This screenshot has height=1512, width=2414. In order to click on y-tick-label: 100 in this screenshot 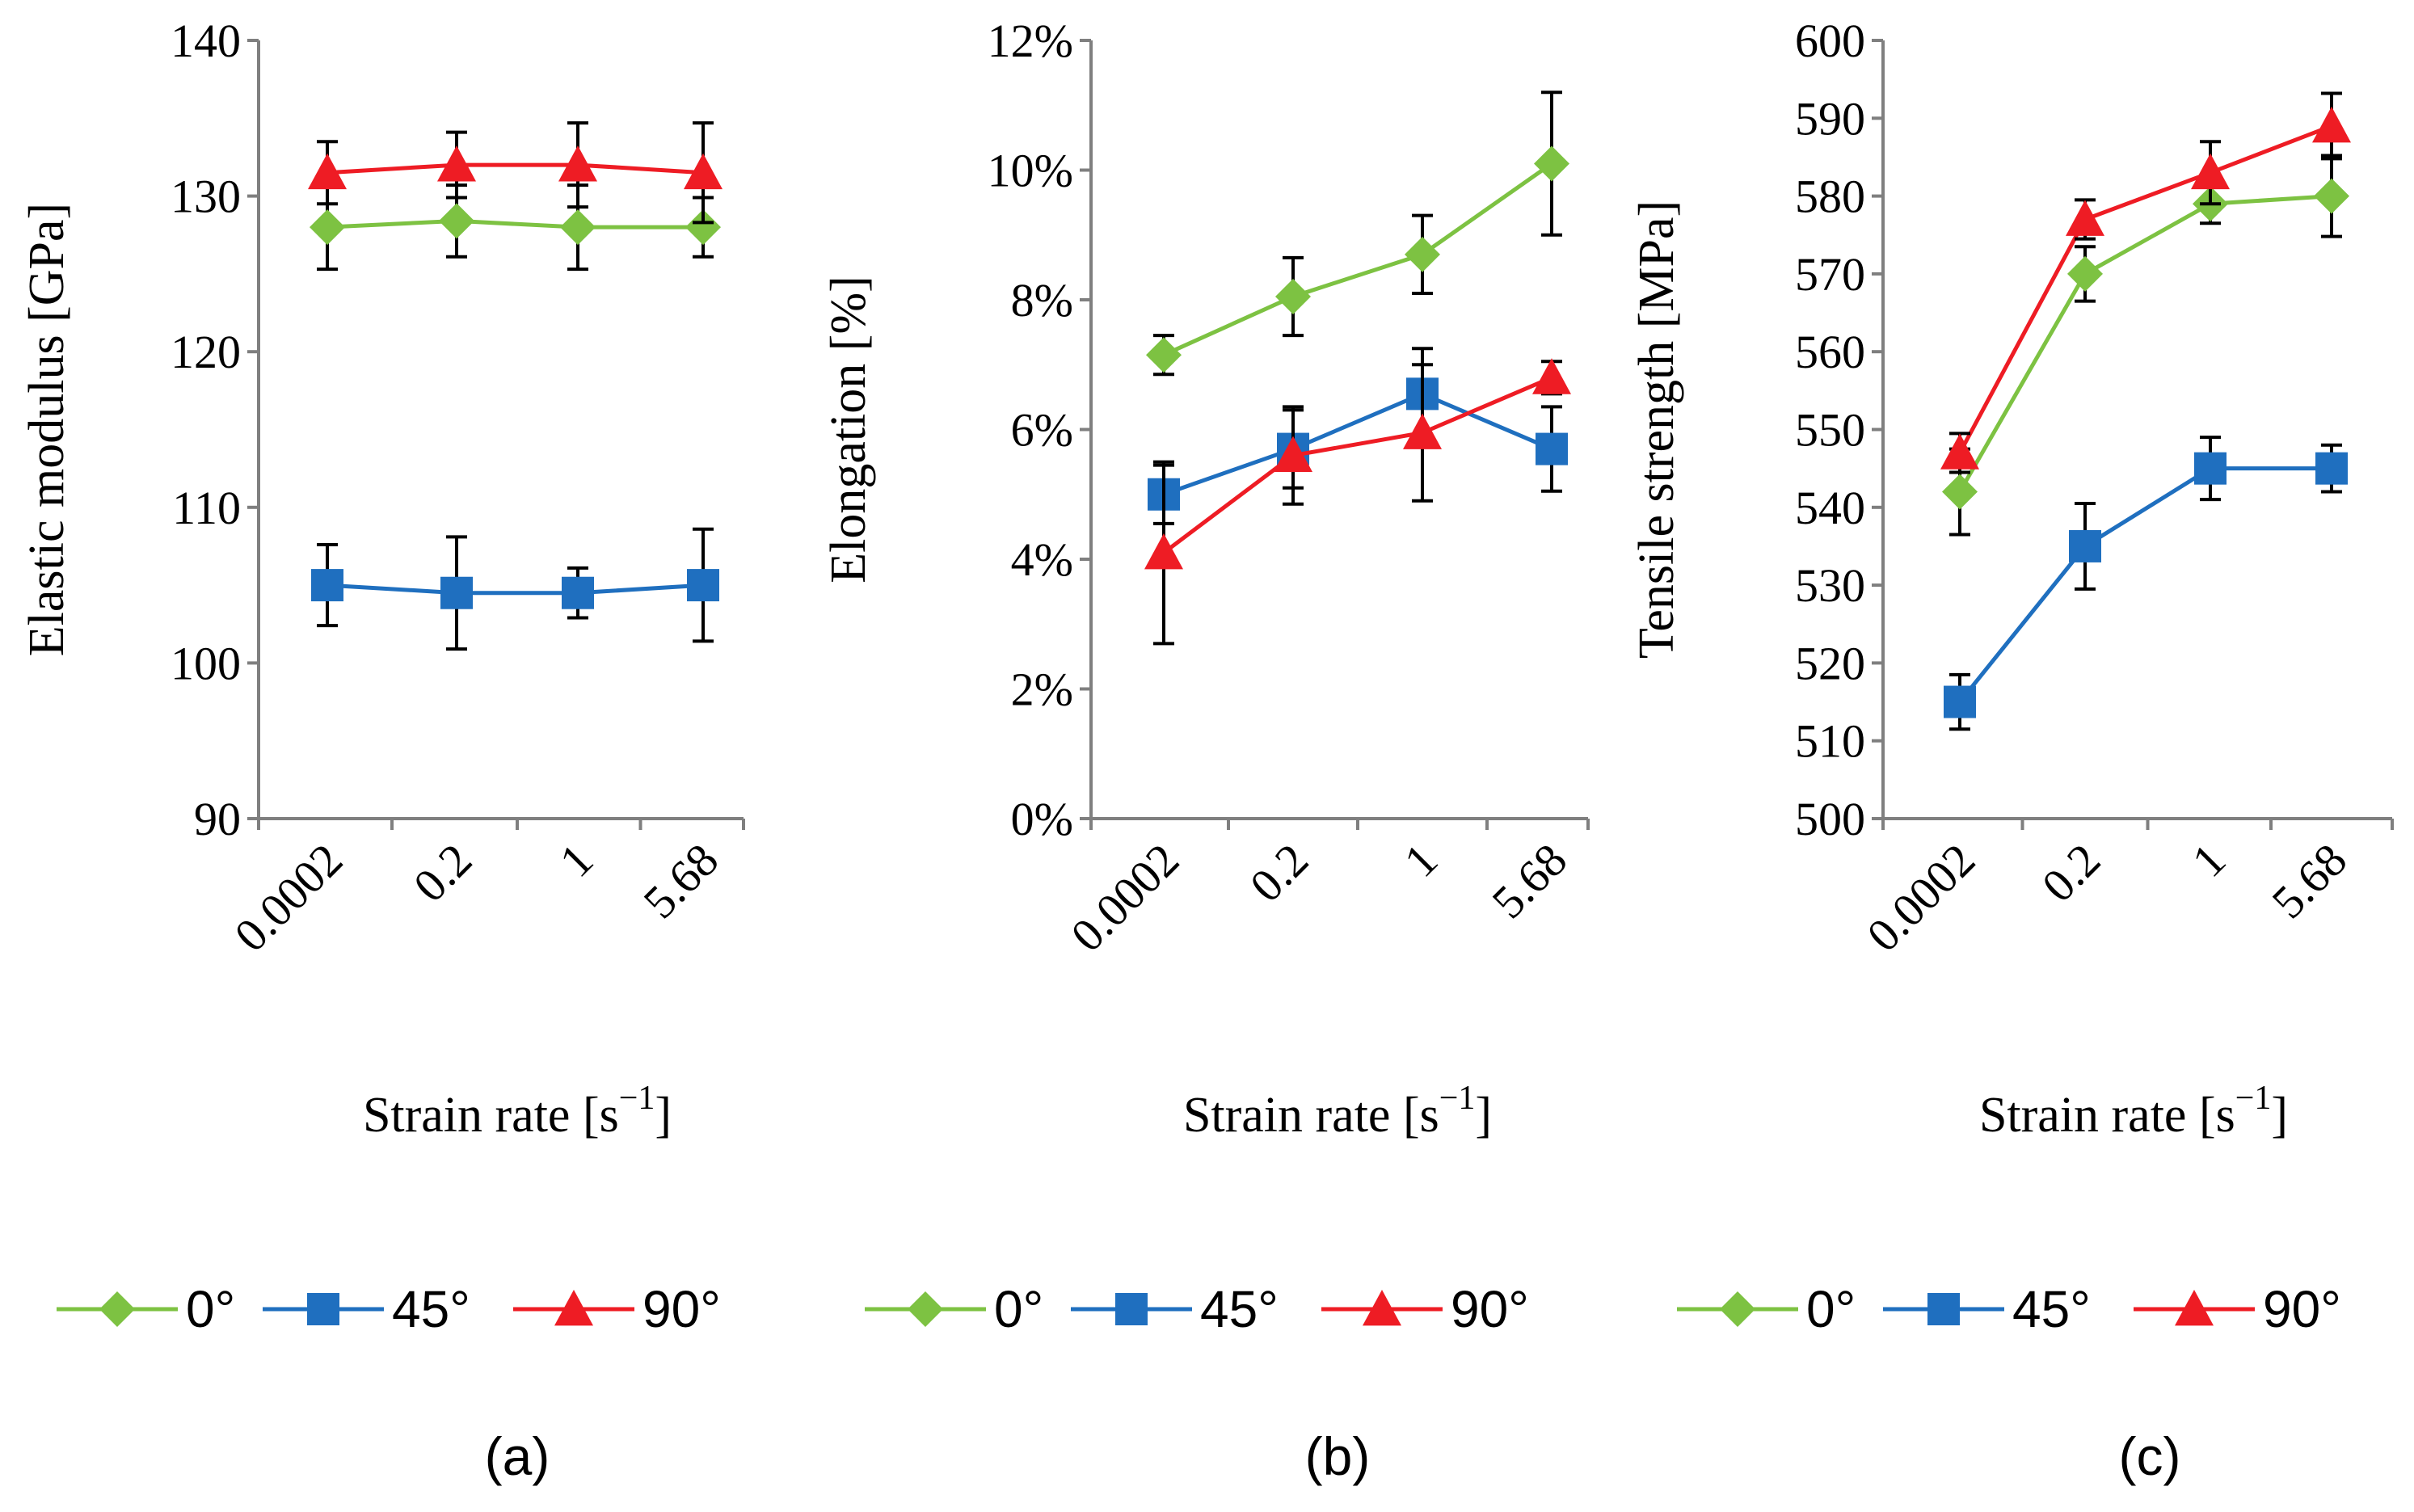, I will do `click(206, 663)`.